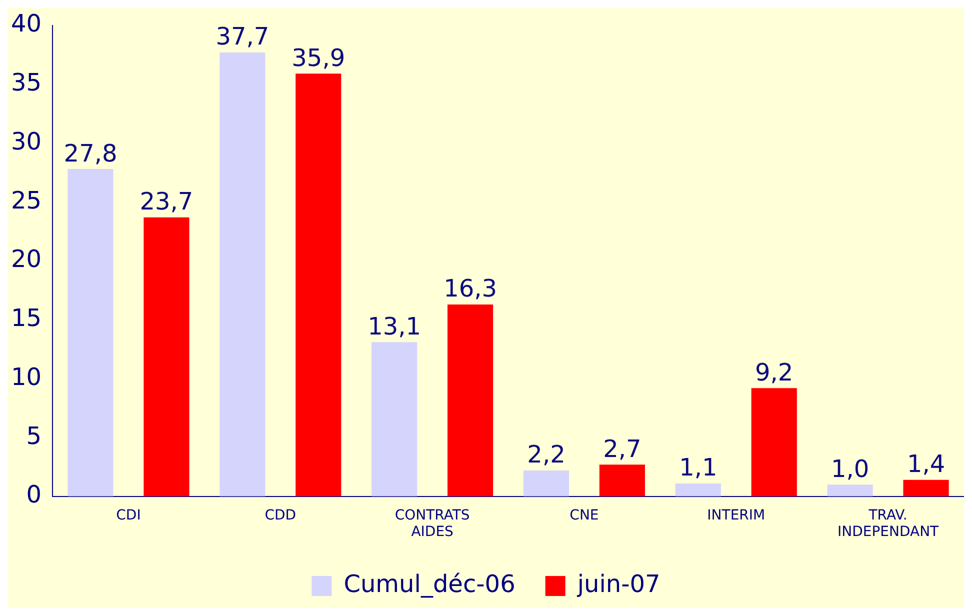 This screenshot has width=972, height=616. What do you see at coordinates (26, 318) in the screenshot?
I see `y-tick-label: 15` at bounding box center [26, 318].